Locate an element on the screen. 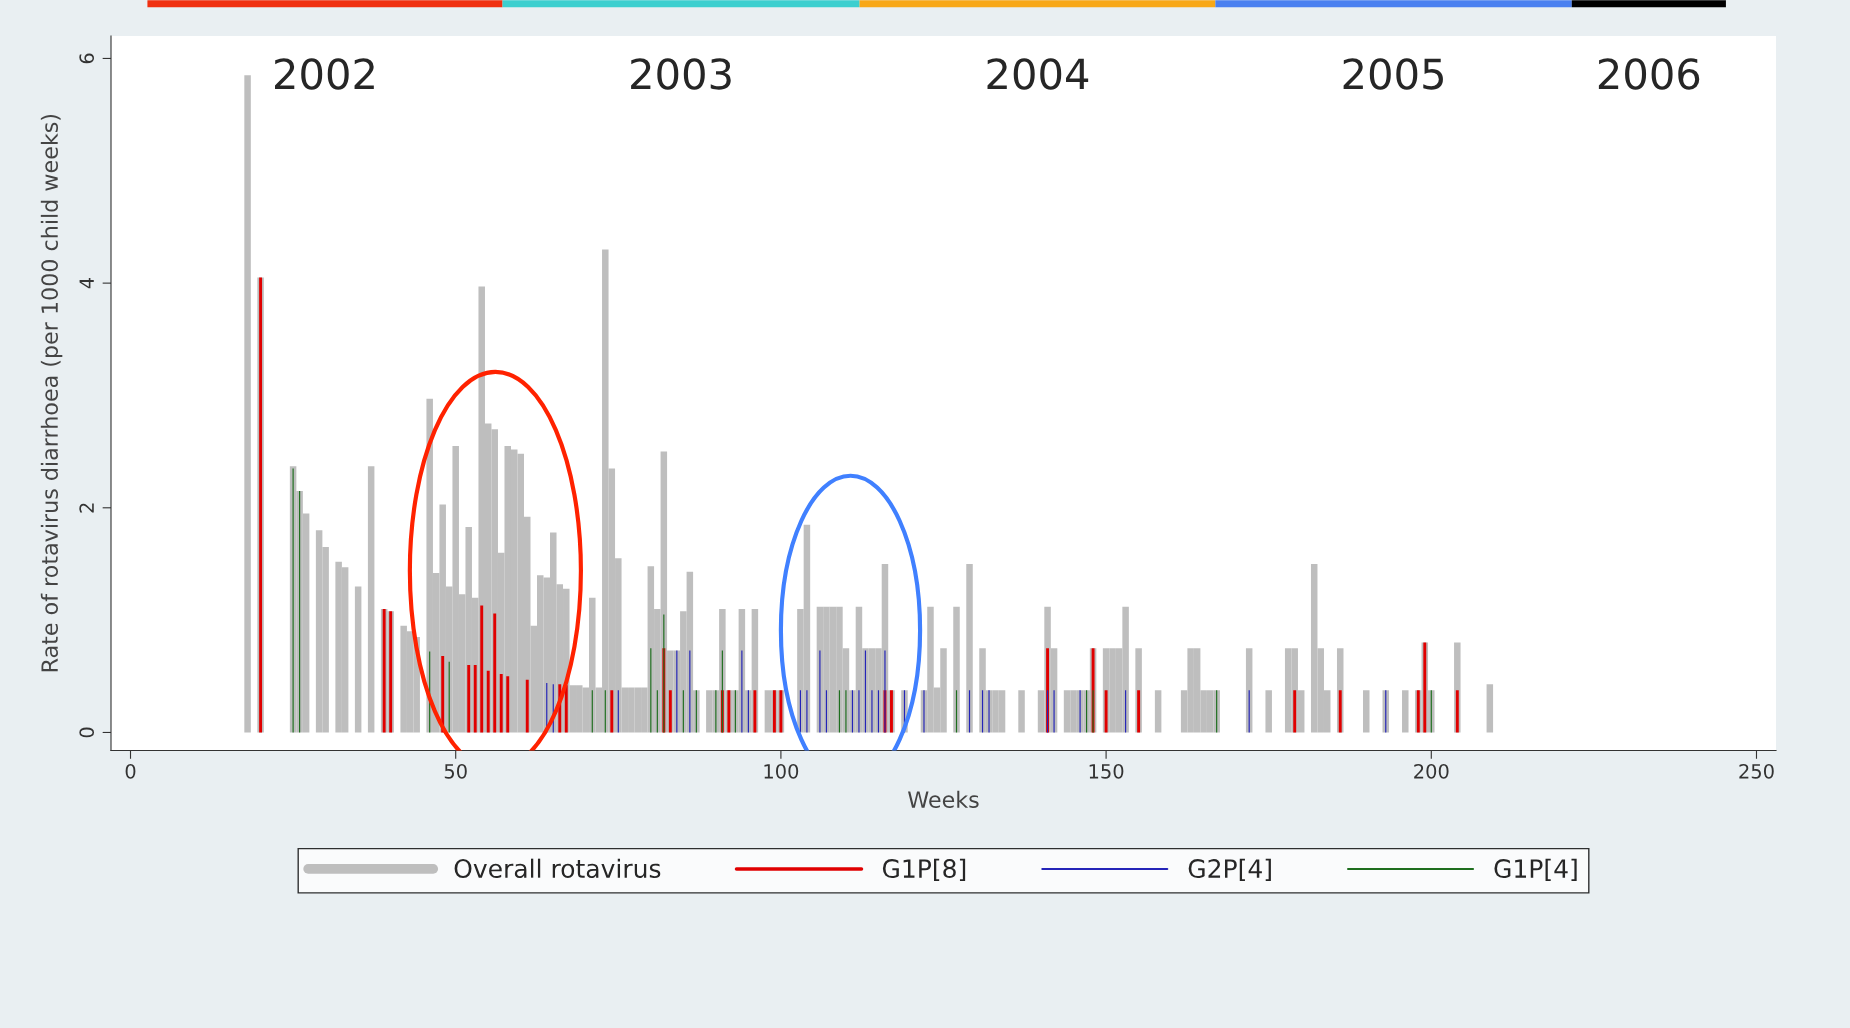 The image size is (1850, 1028). x-tick-label: 100 is located at coordinates (781, 771).